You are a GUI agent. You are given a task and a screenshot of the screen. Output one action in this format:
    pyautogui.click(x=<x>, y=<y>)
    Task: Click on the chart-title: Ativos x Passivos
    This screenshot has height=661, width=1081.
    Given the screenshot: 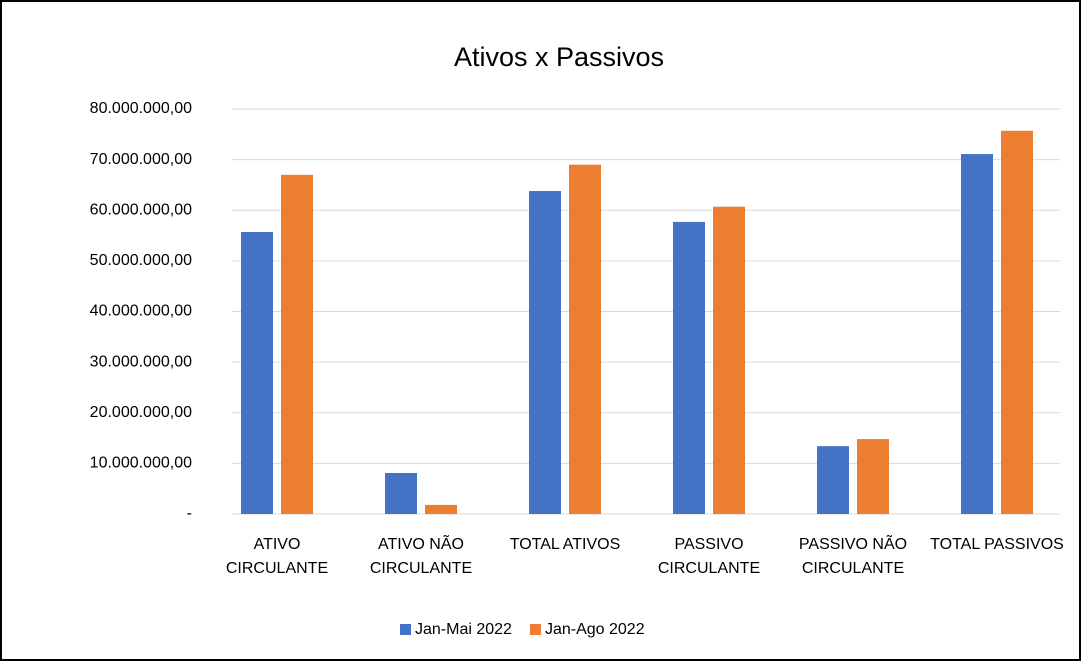 What is the action you would take?
    pyautogui.click(x=559, y=57)
    